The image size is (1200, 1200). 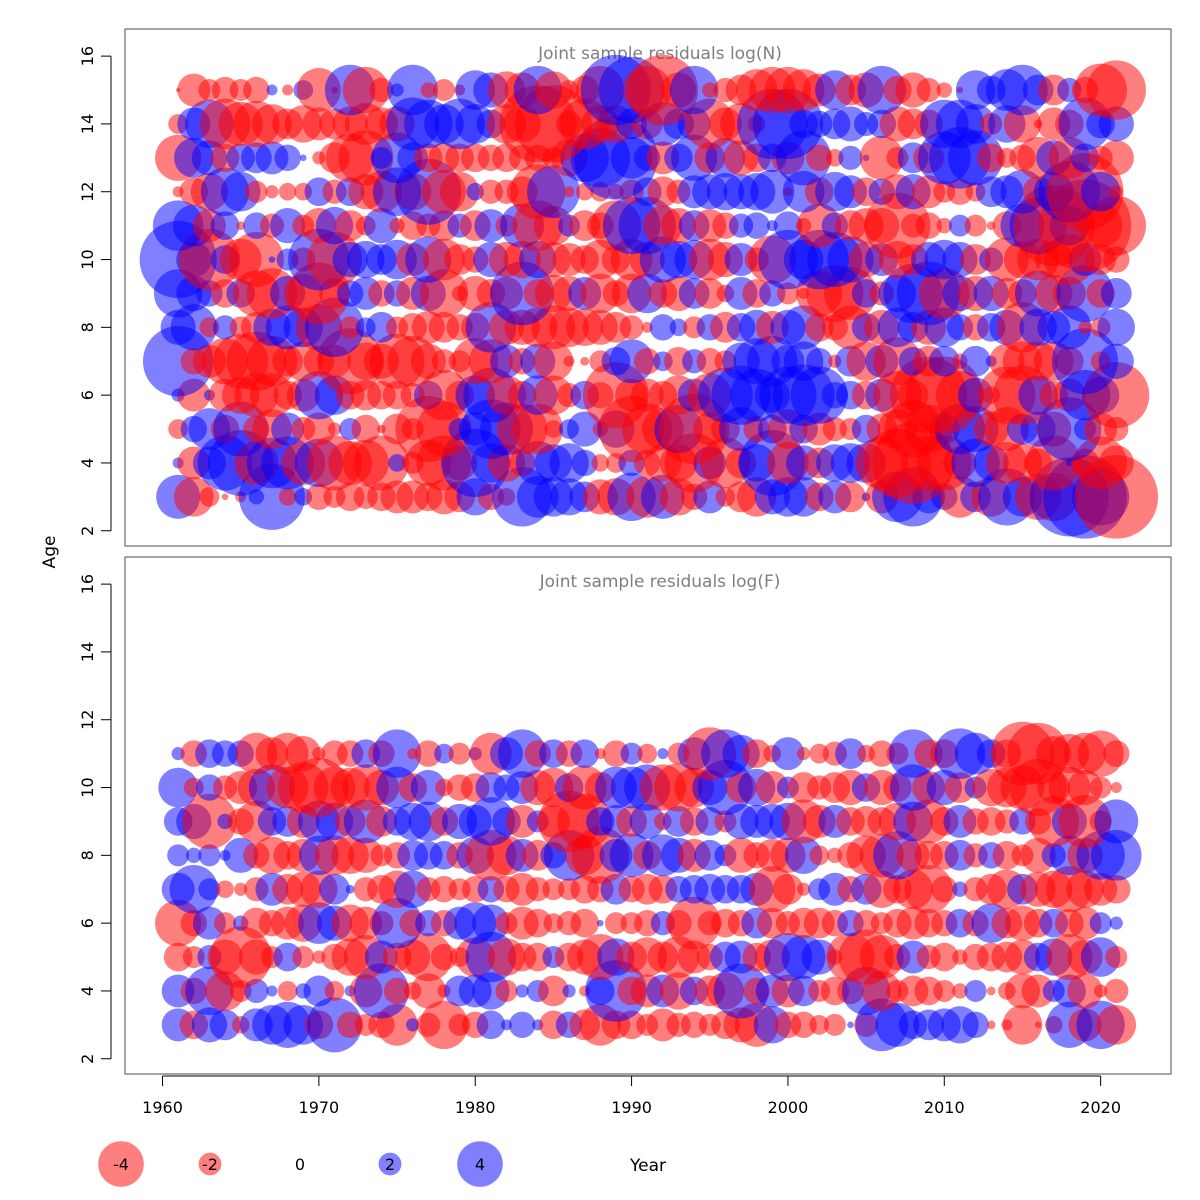 What do you see at coordinates (178, 957) in the screenshot?
I see `bubble-f-age5-1961` at bounding box center [178, 957].